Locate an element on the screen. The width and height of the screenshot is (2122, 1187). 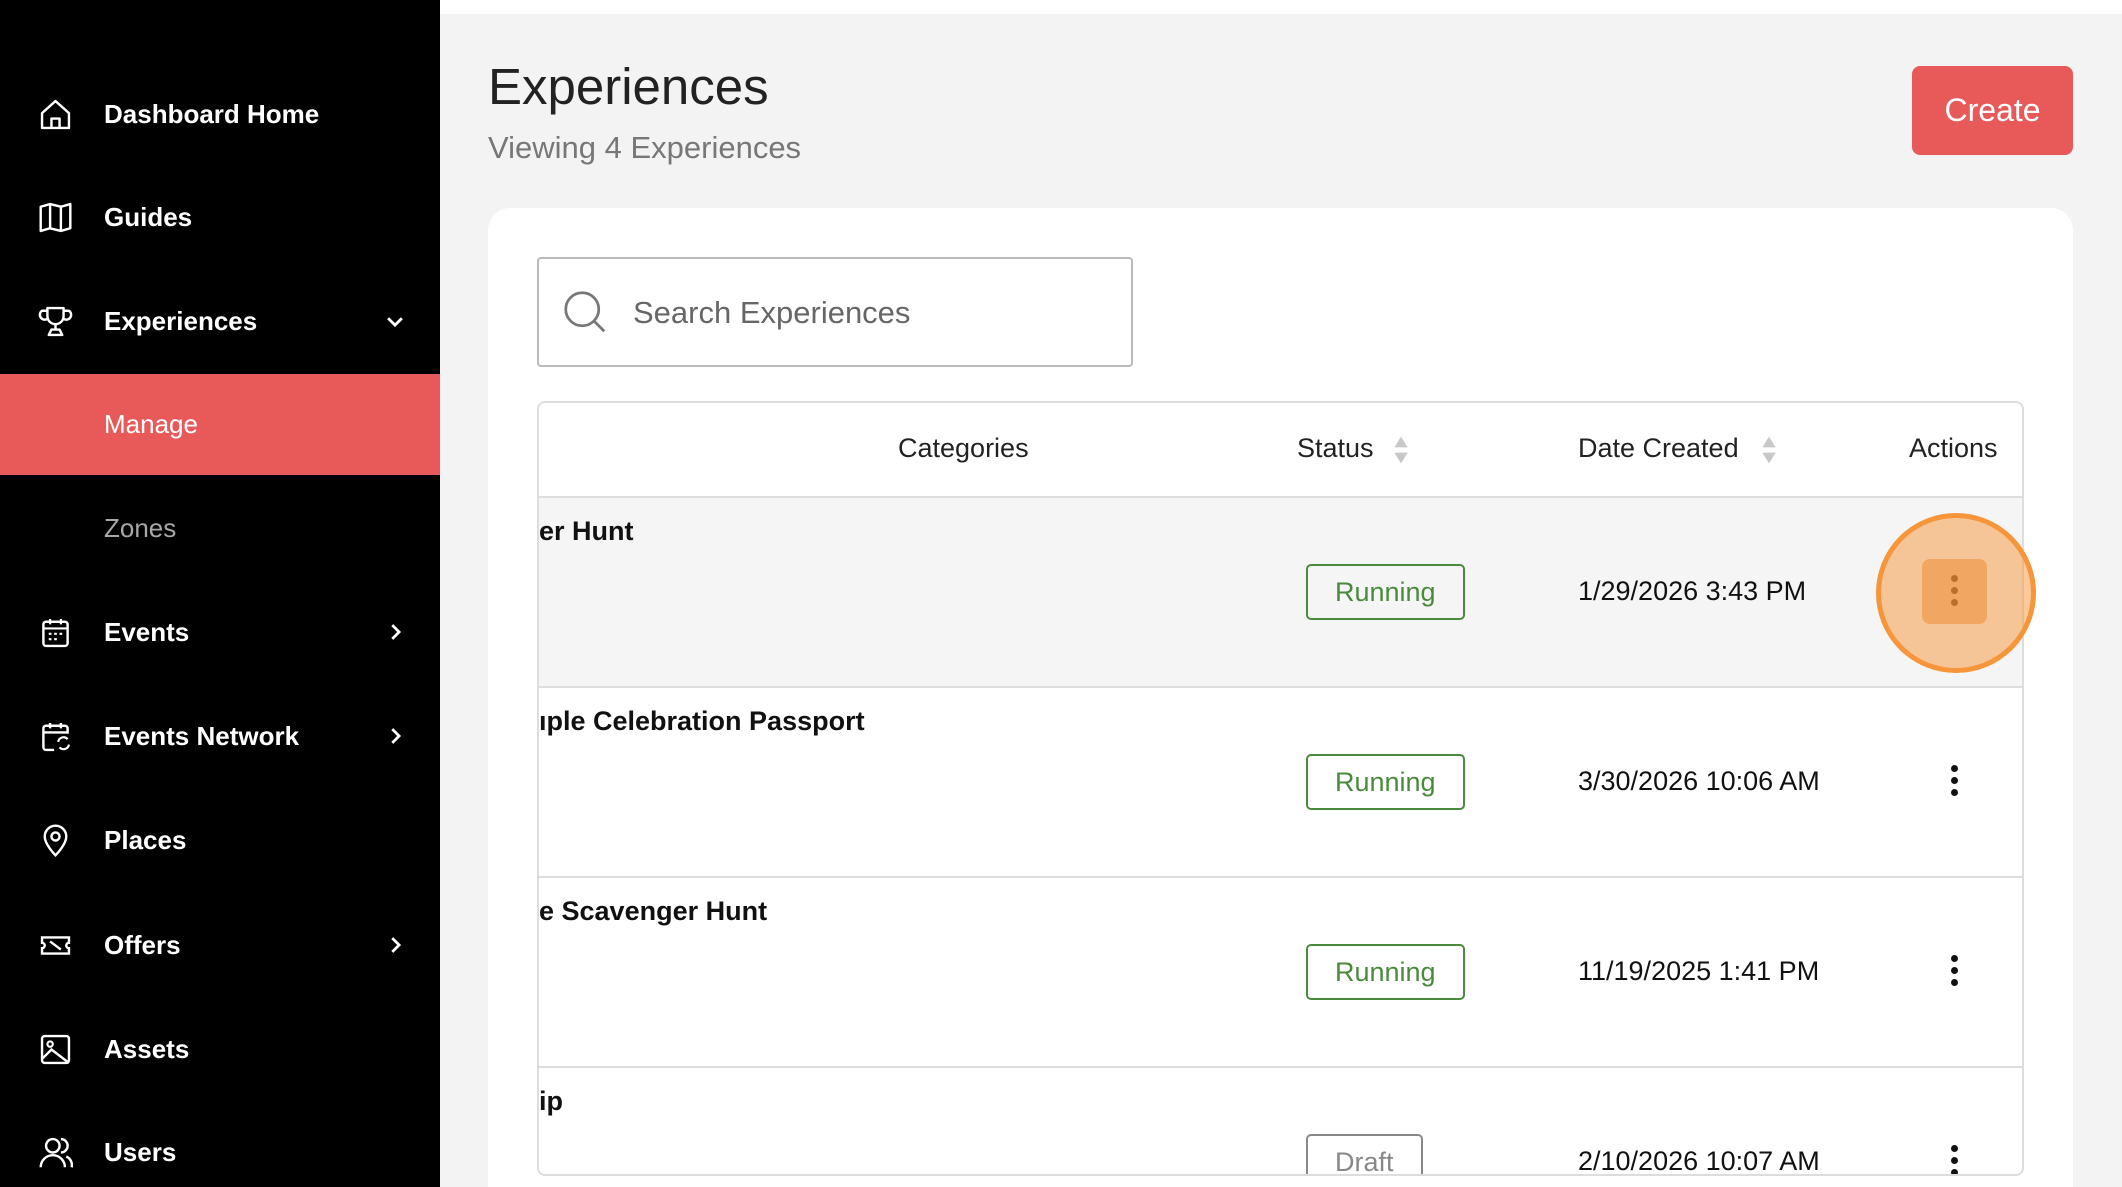
sidebar-item-zones: Zones is located at coordinates (220, 528).